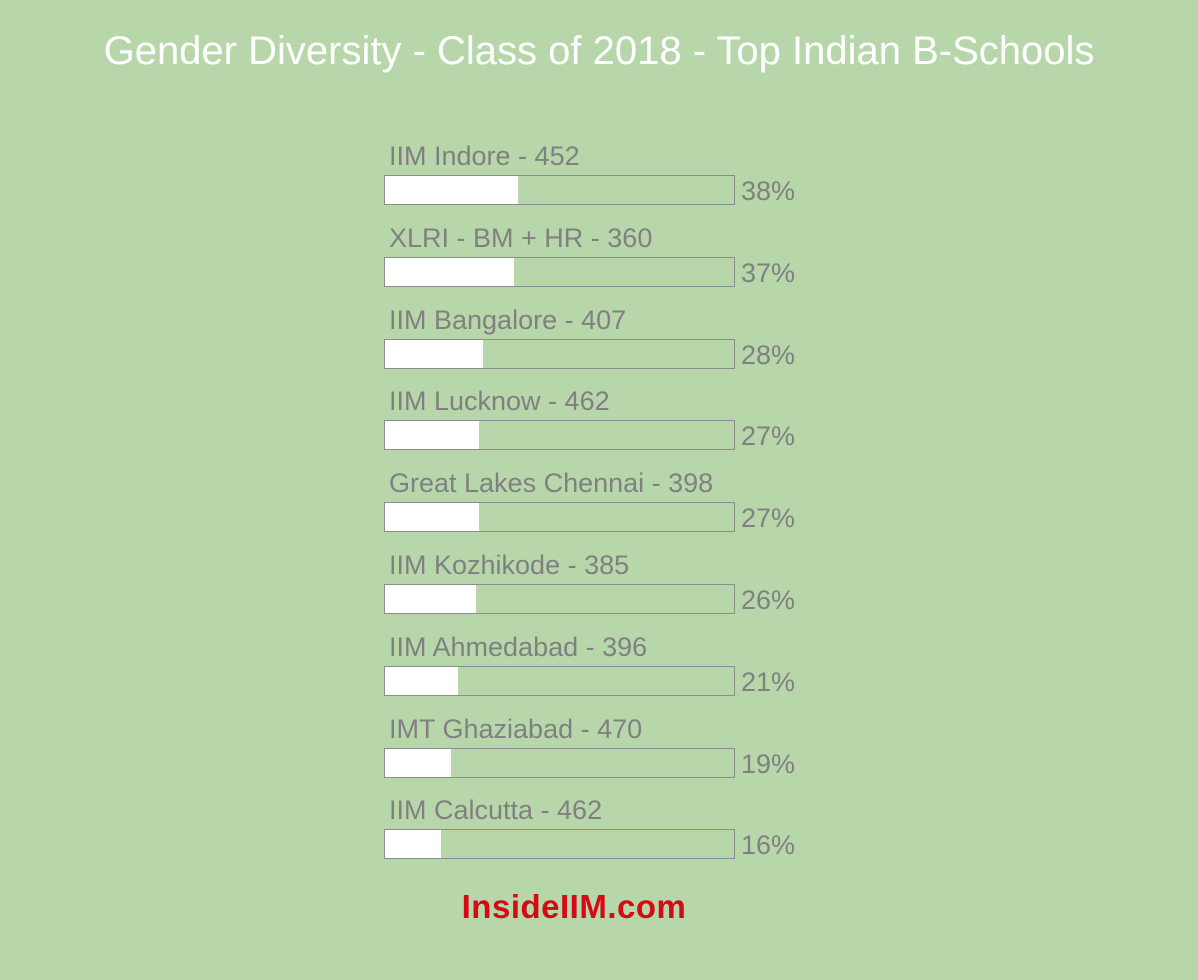 This screenshot has height=980, width=1198. I want to click on category-label: IIM Bangalore - 407, so click(508, 319).